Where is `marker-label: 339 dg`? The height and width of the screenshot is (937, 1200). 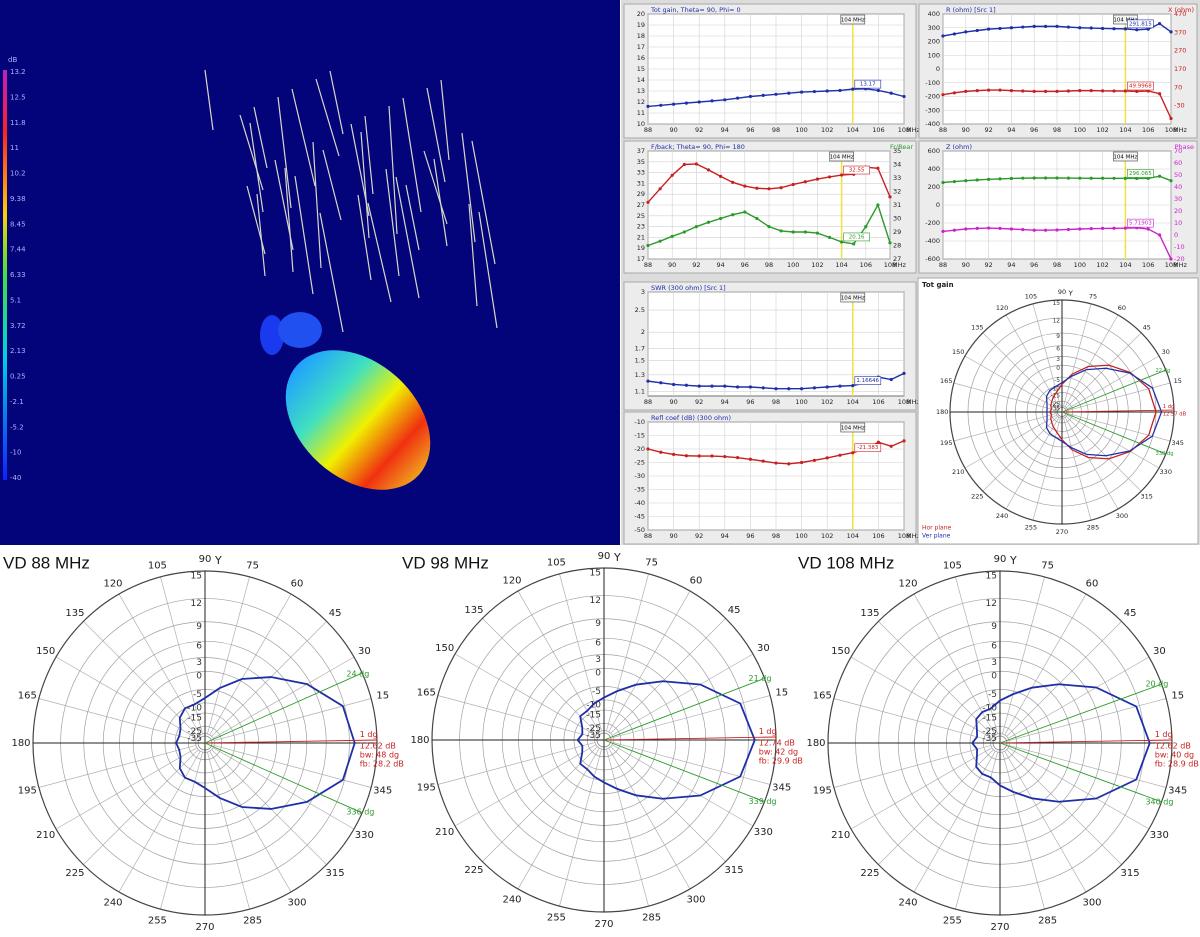 marker-label: 339 dg is located at coordinates (763, 801).